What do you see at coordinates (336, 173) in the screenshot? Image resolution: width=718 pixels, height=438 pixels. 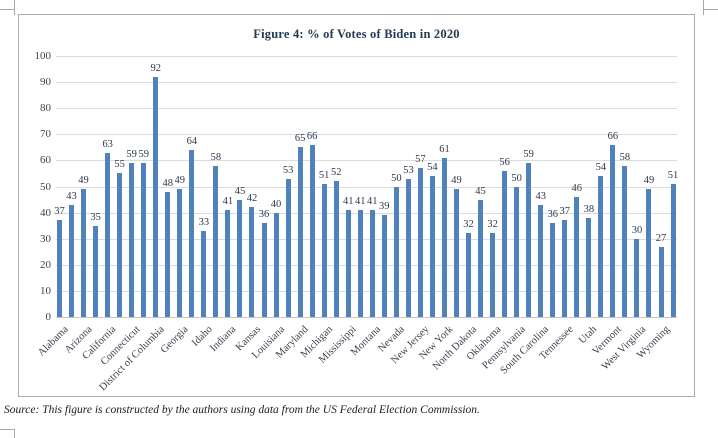 I see `bar-data-label: 52` at bounding box center [336, 173].